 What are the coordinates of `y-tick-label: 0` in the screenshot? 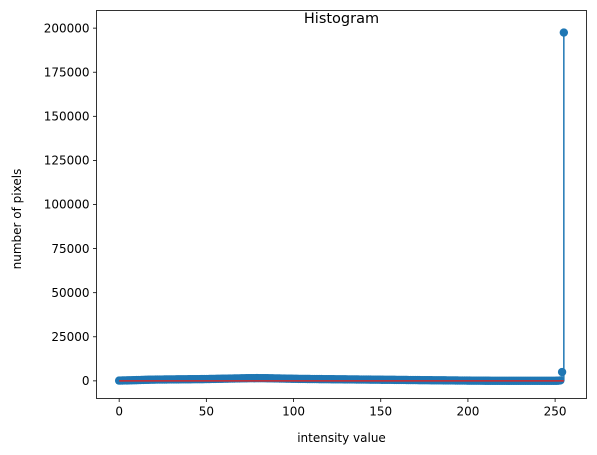 It's located at (86, 381).